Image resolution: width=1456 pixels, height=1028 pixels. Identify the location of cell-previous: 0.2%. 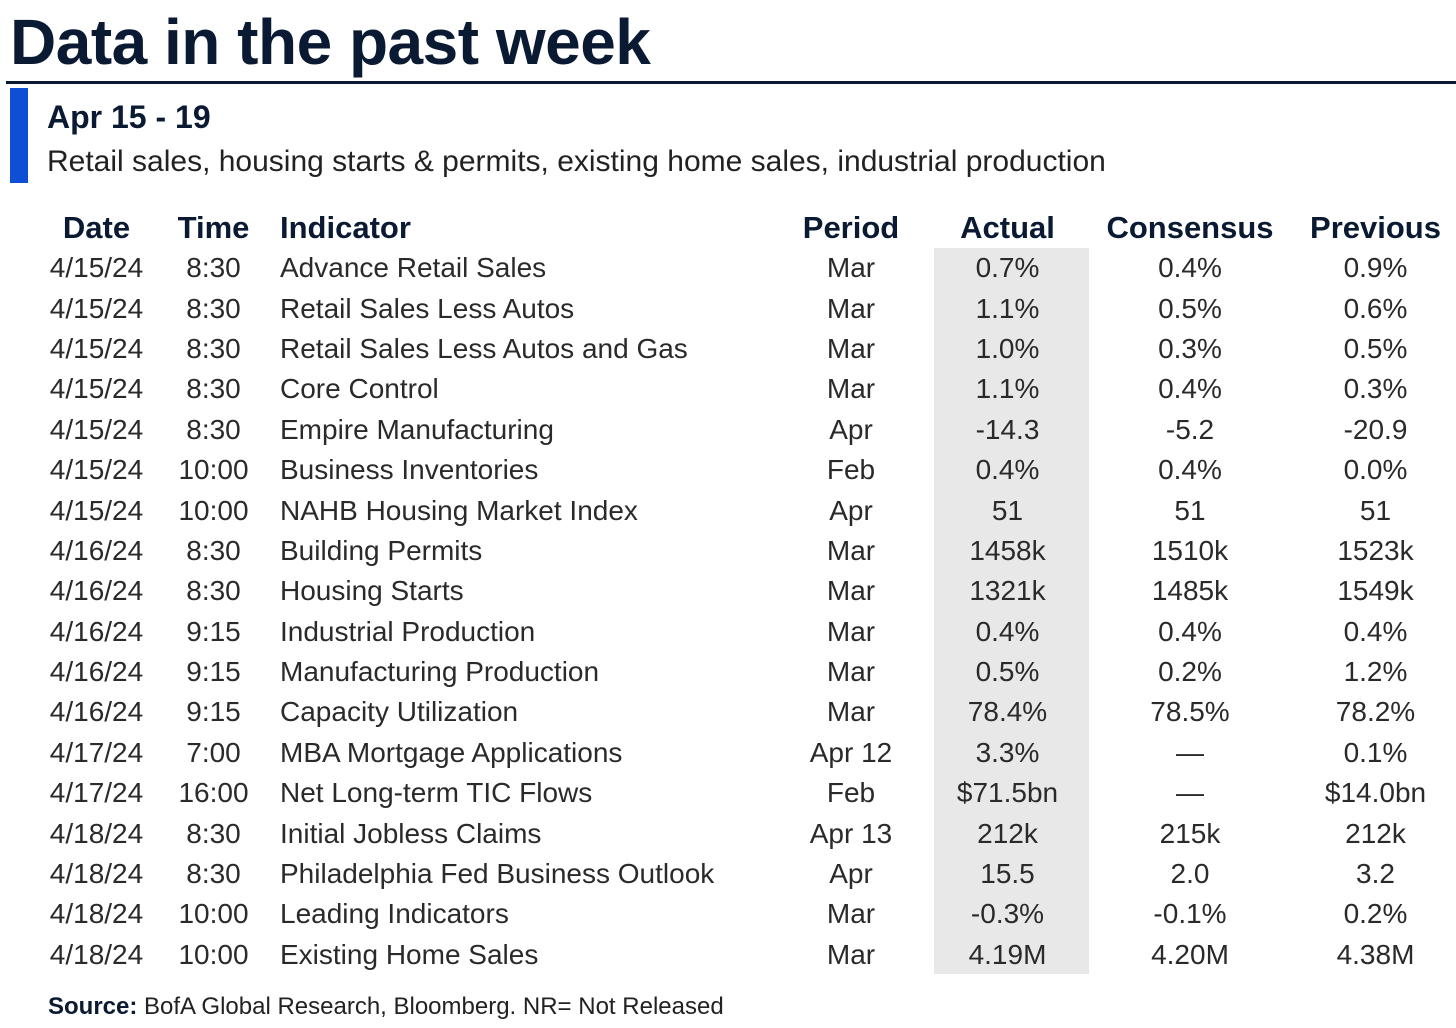
(1375, 914).